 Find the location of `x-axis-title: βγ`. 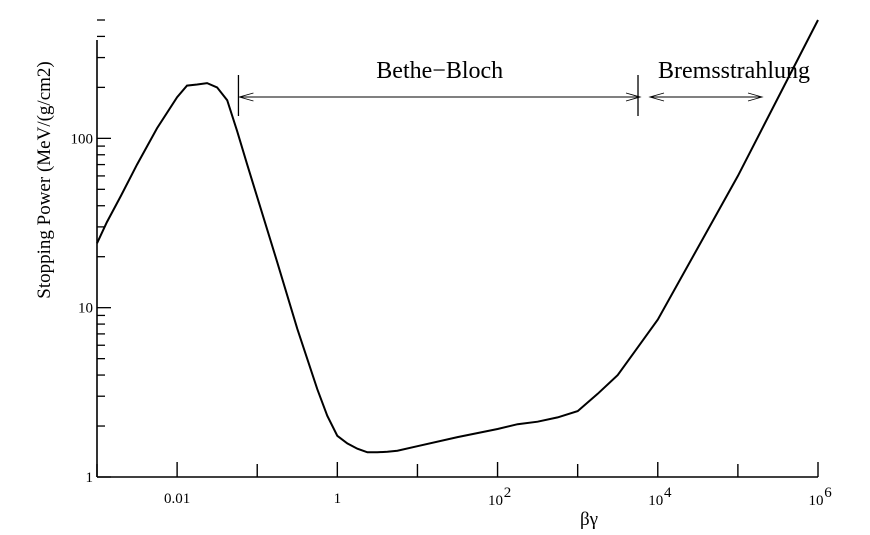

x-axis-title: βγ is located at coordinates (589, 519).